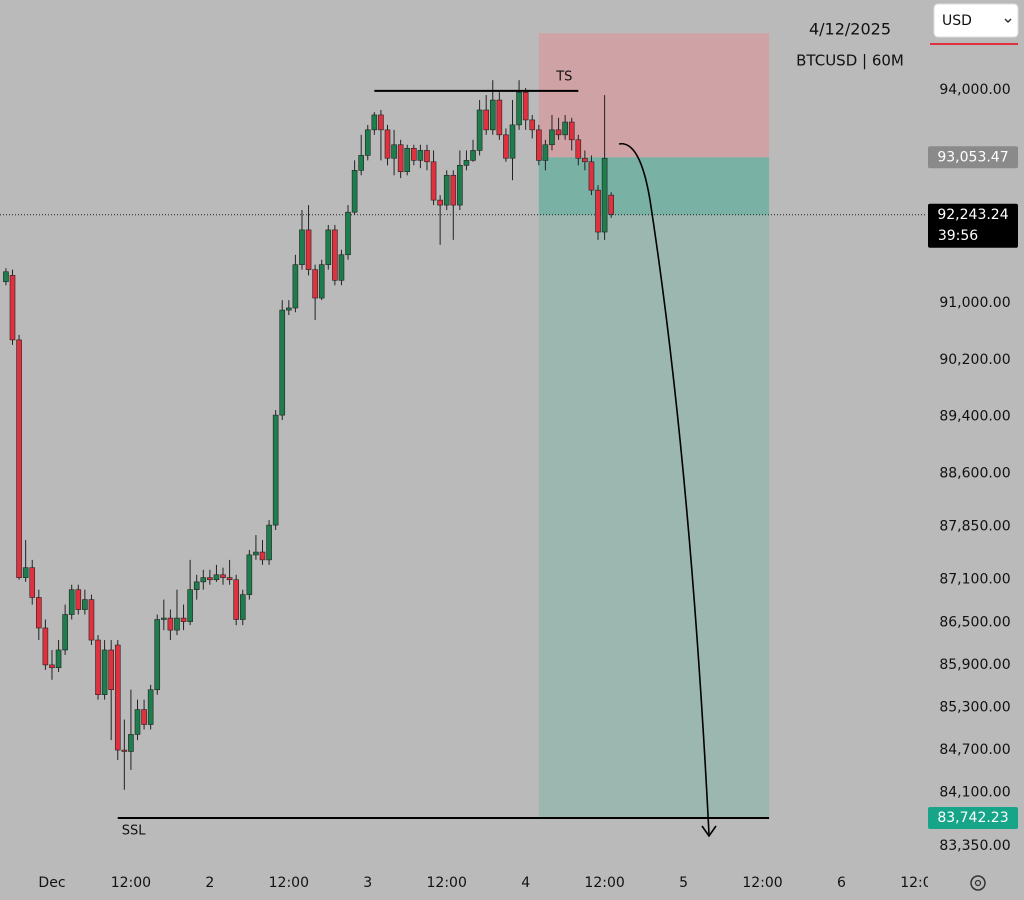 The height and width of the screenshot is (900, 1024). I want to click on x-tick-label: 6, so click(841, 883).